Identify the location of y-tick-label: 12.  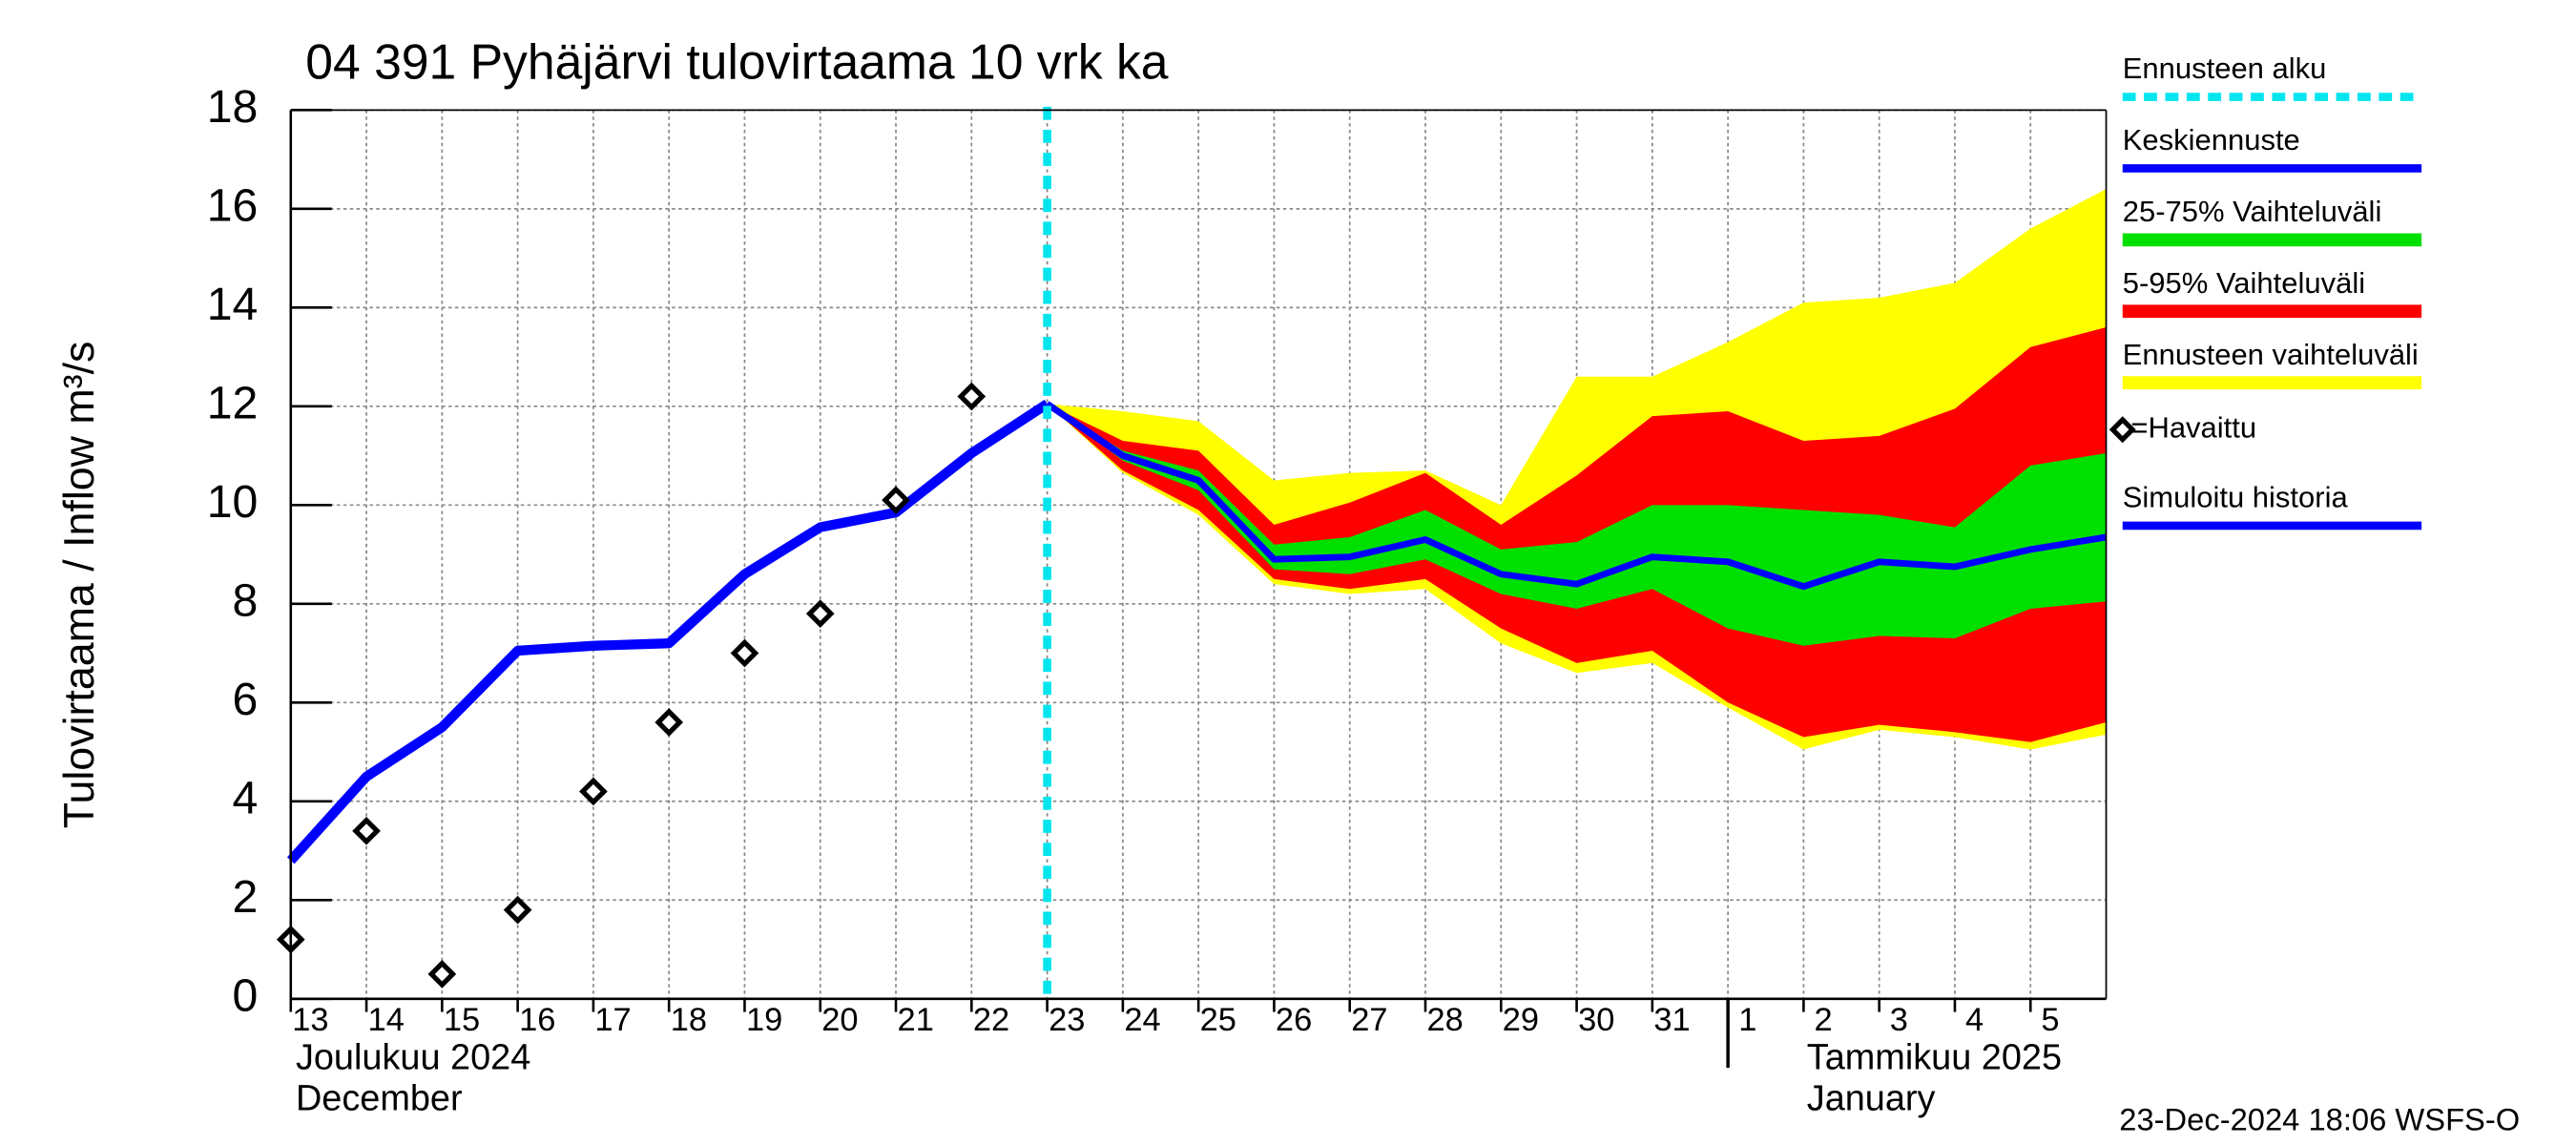
(233, 404).